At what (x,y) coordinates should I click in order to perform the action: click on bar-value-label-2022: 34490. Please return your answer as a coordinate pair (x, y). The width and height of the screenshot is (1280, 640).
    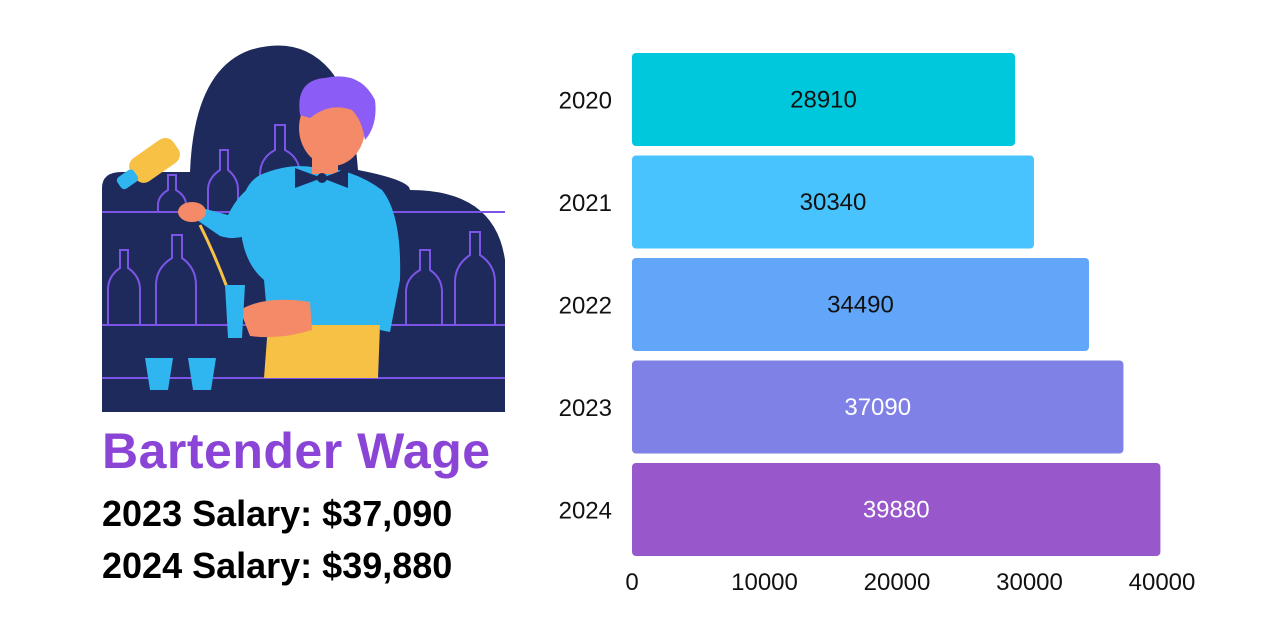
    Looking at the image, I should click on (860, 305).